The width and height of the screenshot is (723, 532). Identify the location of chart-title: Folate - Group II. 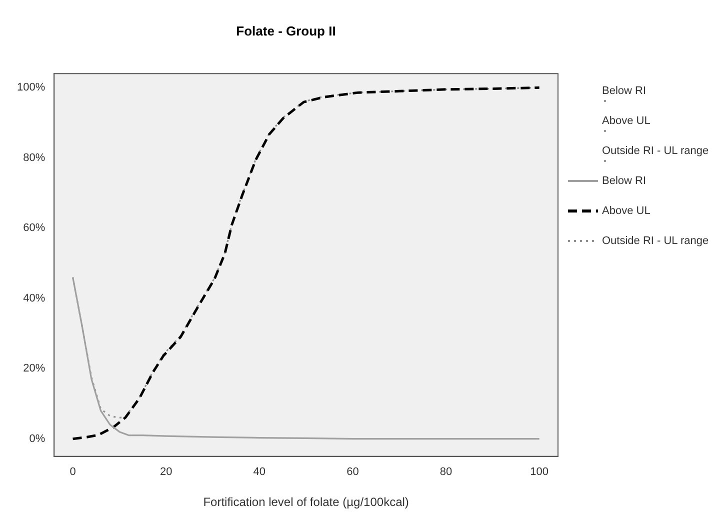
(286, 30).